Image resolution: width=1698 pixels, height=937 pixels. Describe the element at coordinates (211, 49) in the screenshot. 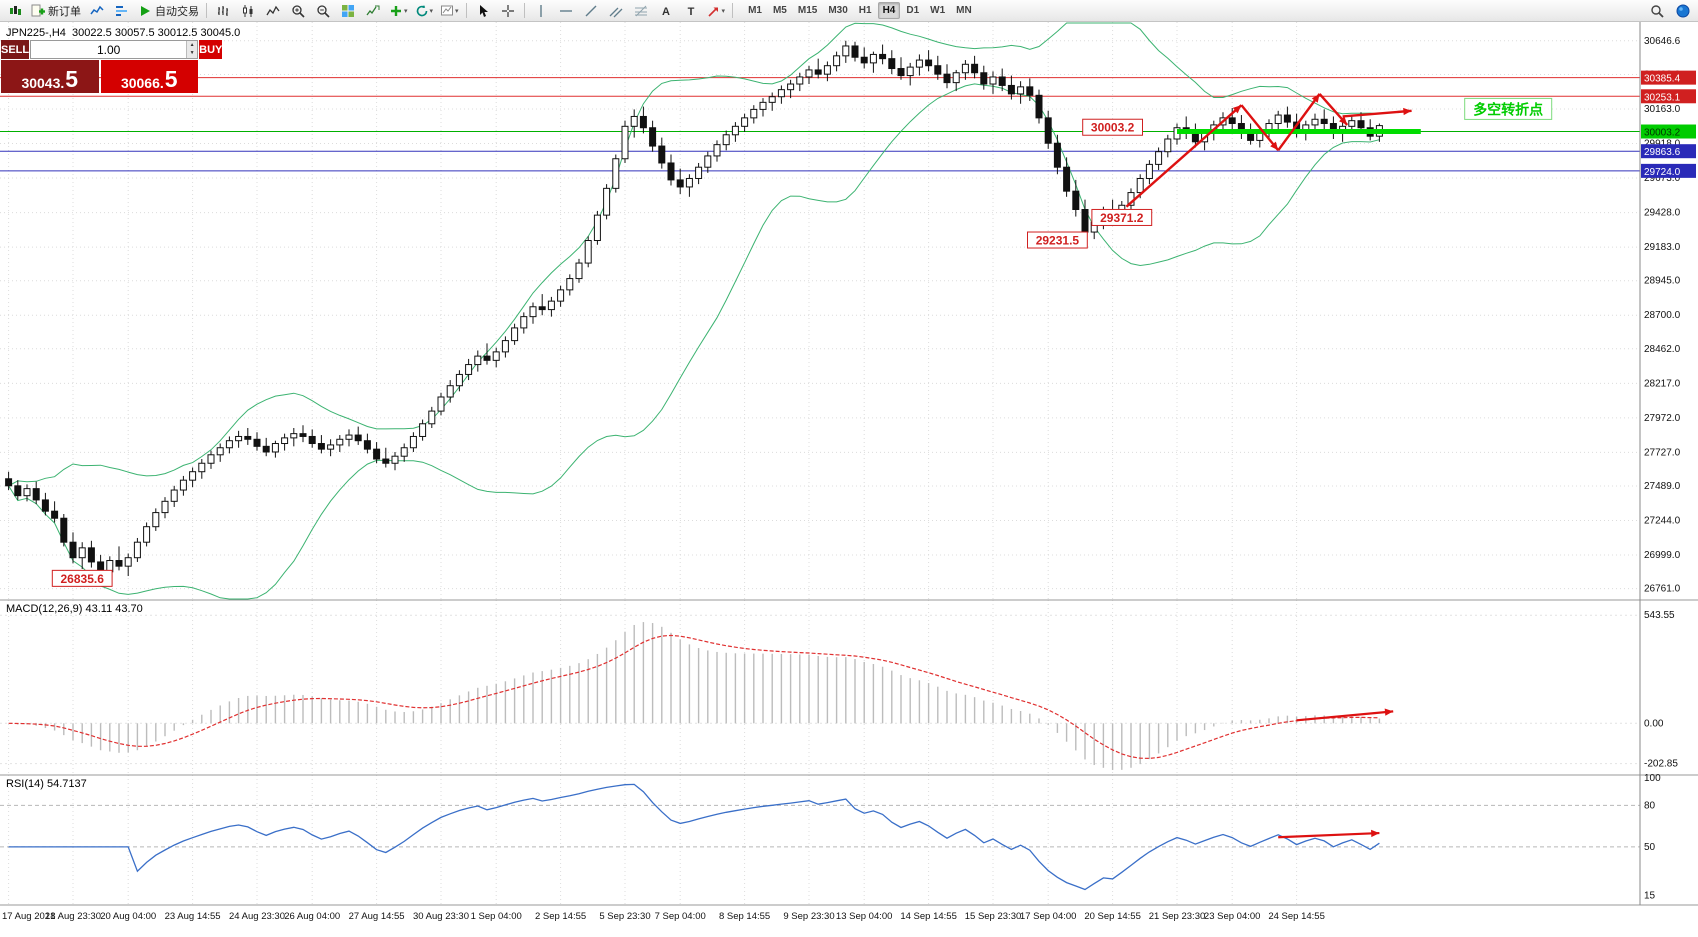

I see `buy-button: BUY` at that location.